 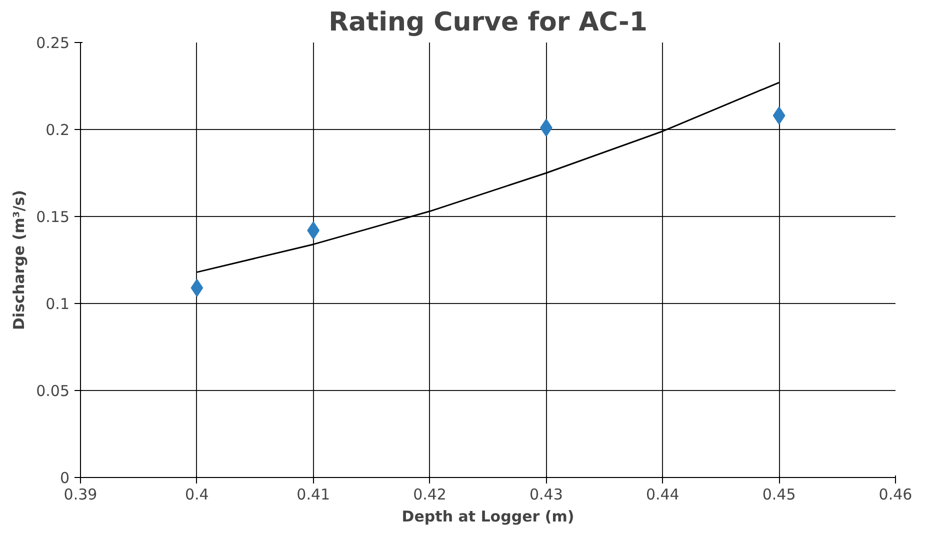 I want to click on x-tick-label: 0.45, so click(x=779, y=495).